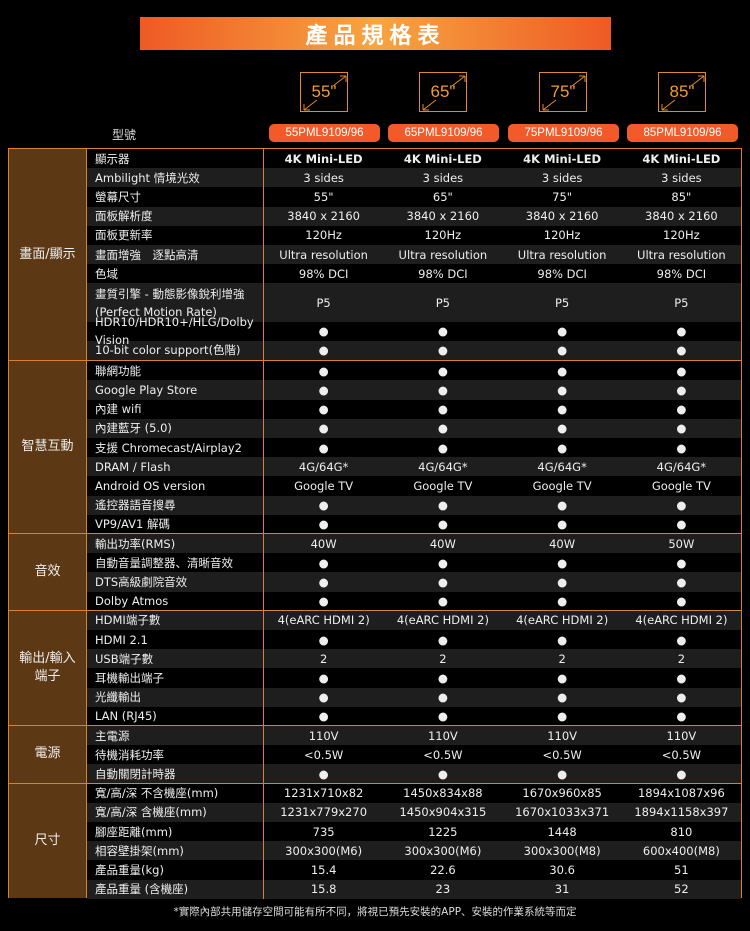  Describe the element at coordinates (175, 736) in the screenshot. I see `spec-label: 主電源` at that location.